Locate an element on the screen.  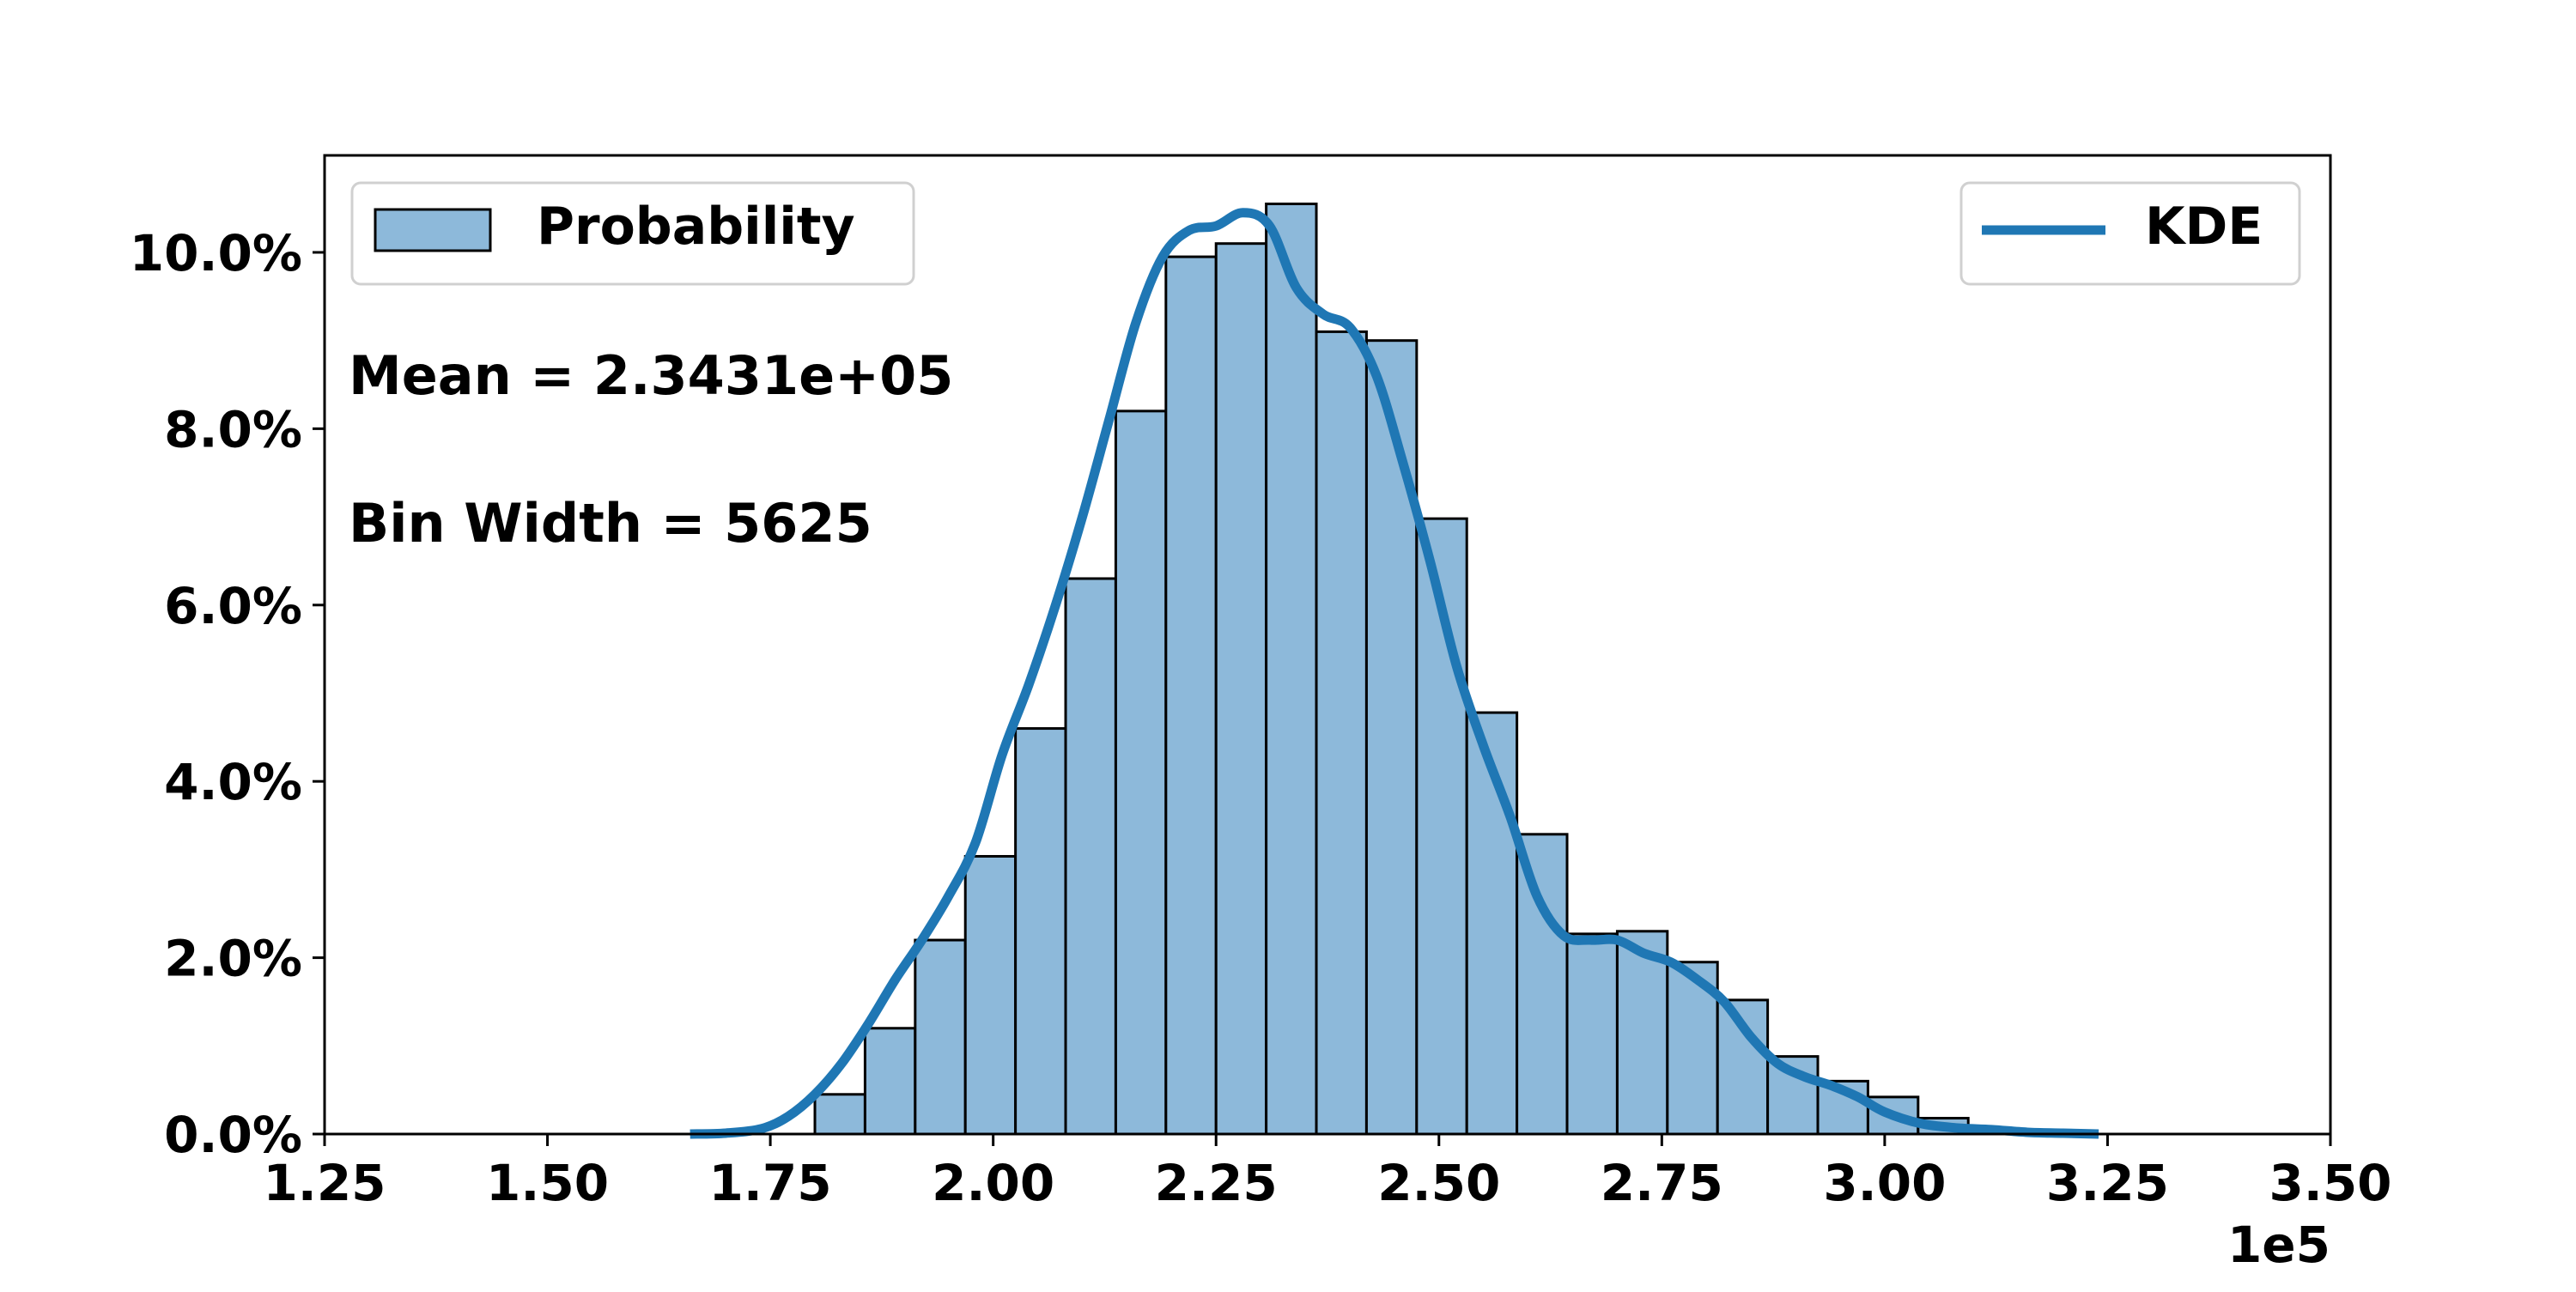
x-tick-label: 2.75 is located at coordinates (1662, 1183).